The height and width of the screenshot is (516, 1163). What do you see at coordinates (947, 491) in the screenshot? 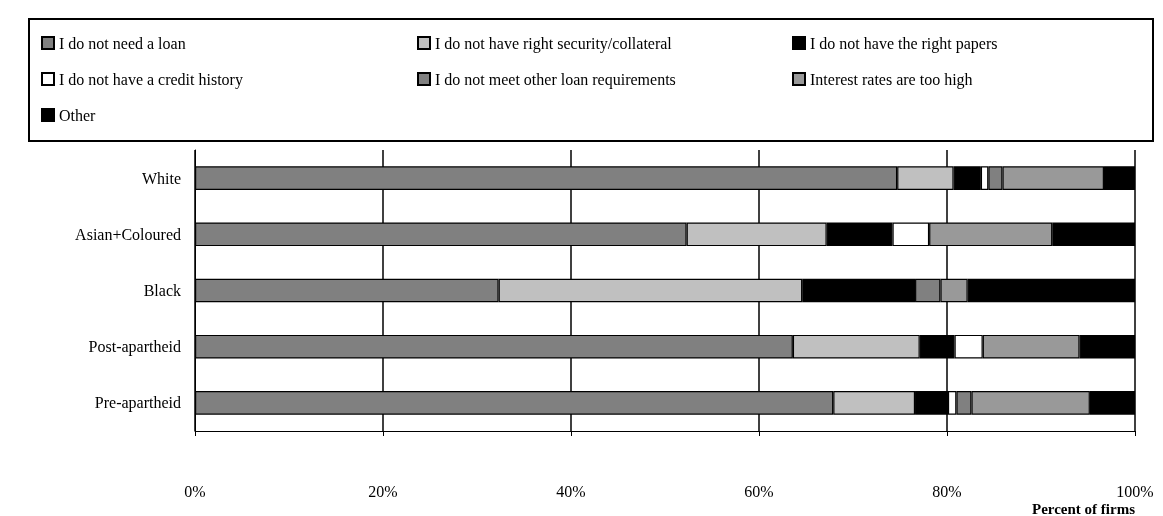
I see `x-tick-label: 80%` at bounding box center [947, 491].